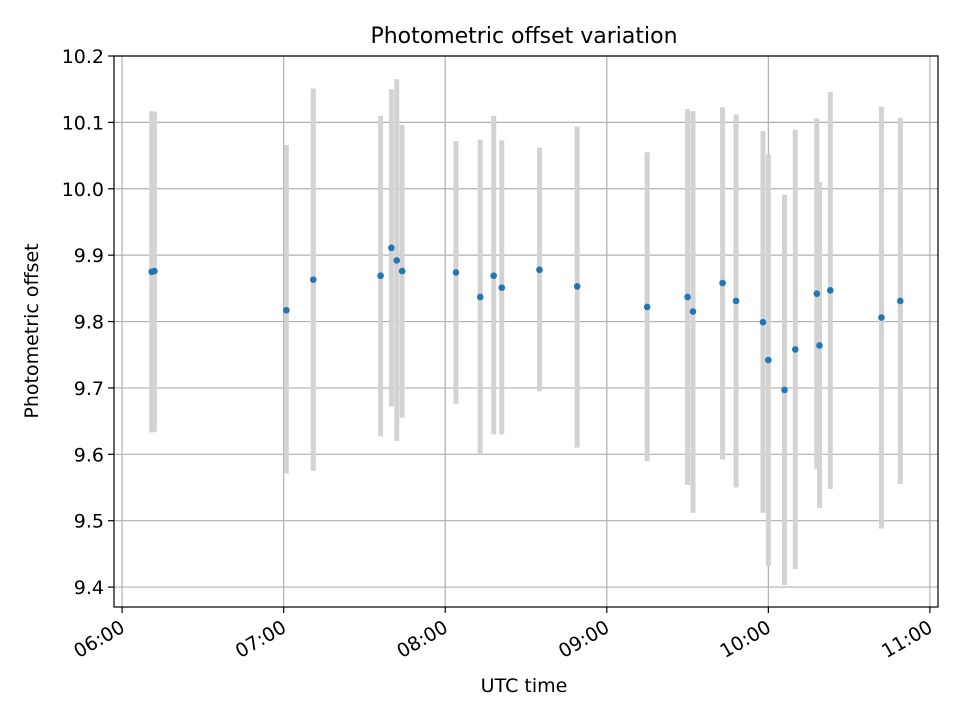 Image resolution: width=960 pixels, height=720 pixels. I want to click on y-tick-label: 9.7, so click(89, 389).